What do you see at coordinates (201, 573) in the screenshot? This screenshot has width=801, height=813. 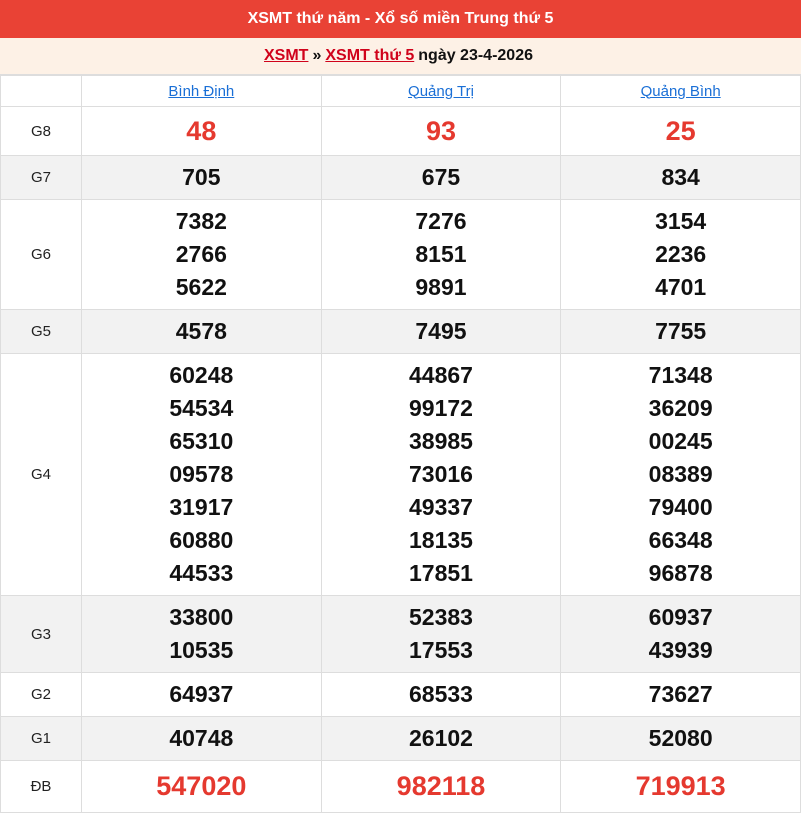 I see `prize-number: 44533` at bounding box center [201, 573].